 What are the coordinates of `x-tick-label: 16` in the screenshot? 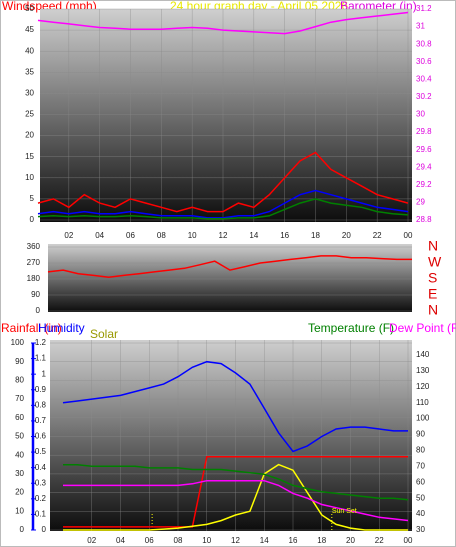 It's located at (284, 235).